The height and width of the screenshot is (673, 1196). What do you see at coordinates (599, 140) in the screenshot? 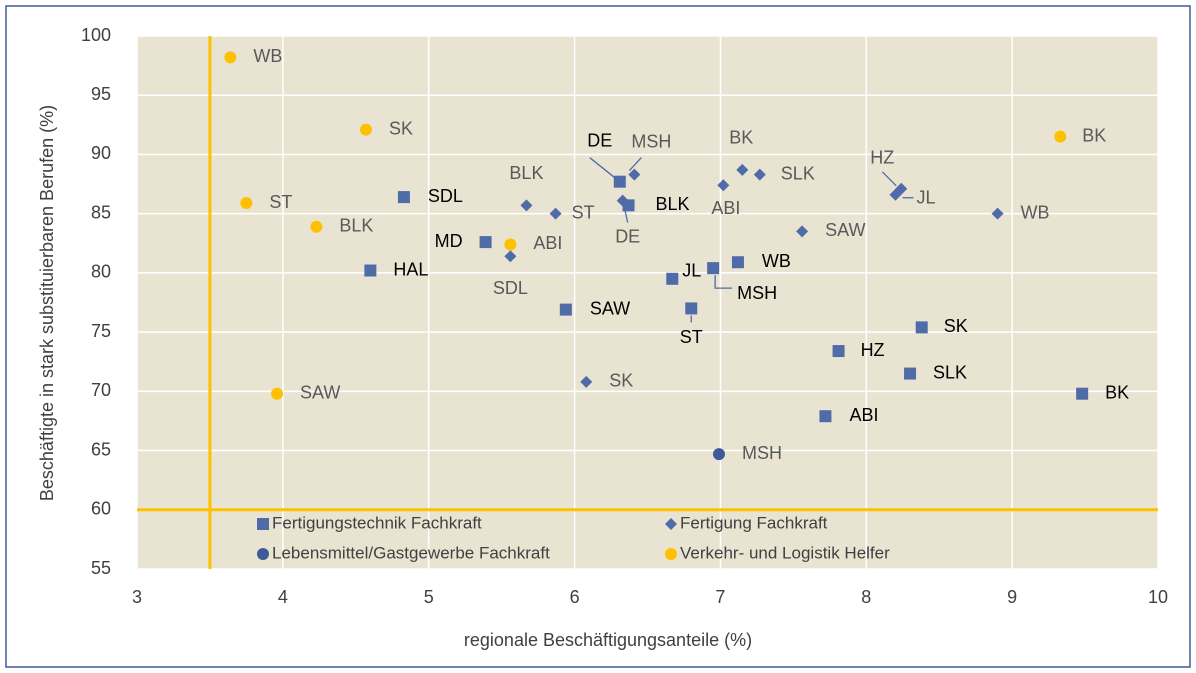
I see `data-label: DE` at bounding box center [599, 140].